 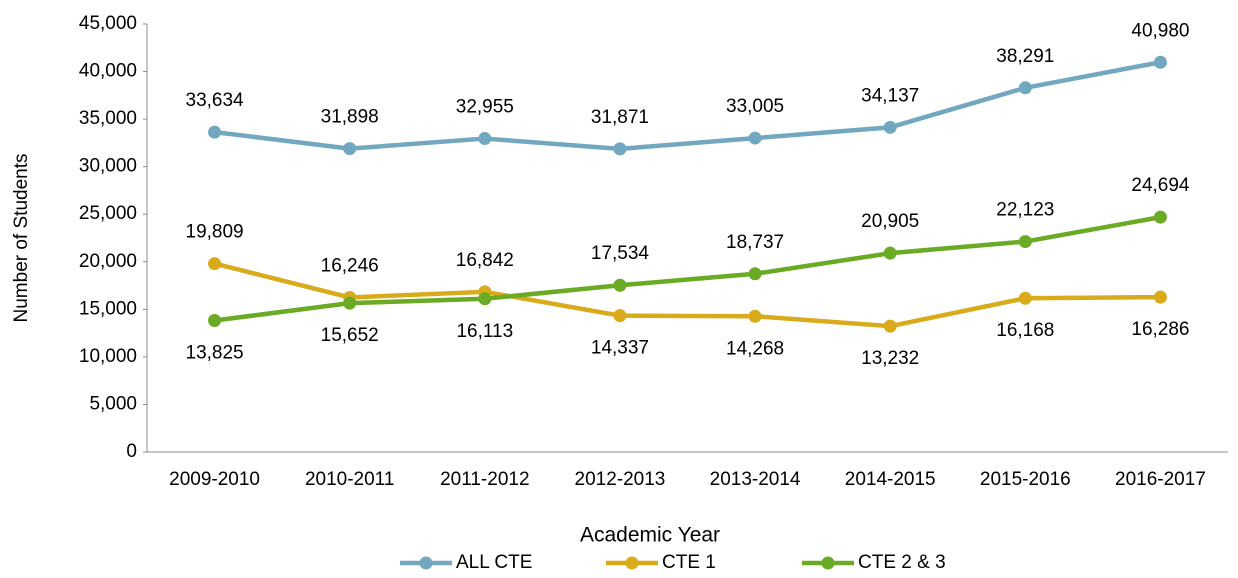 What do you see at coordinates (620, 479) in the screenshot?
I see `x-tick-label: 2012-2013` at bounding box center [620, 479].